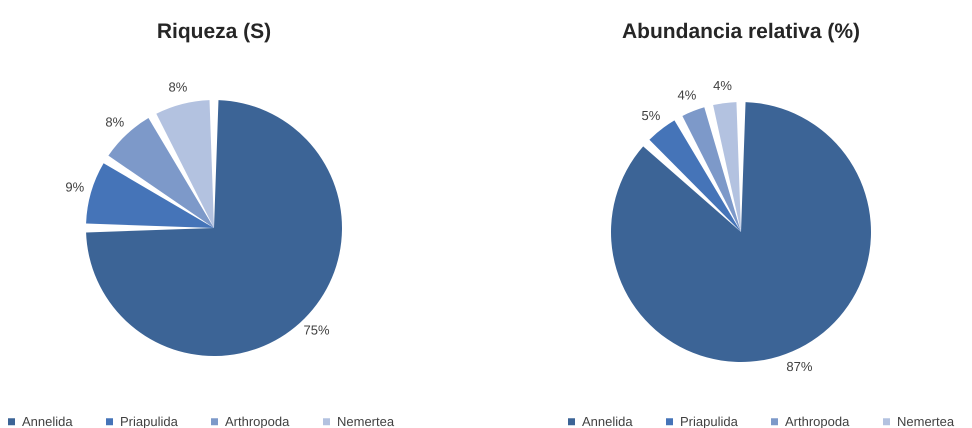  I want to click on data-label: 9%, so click(75, 187).